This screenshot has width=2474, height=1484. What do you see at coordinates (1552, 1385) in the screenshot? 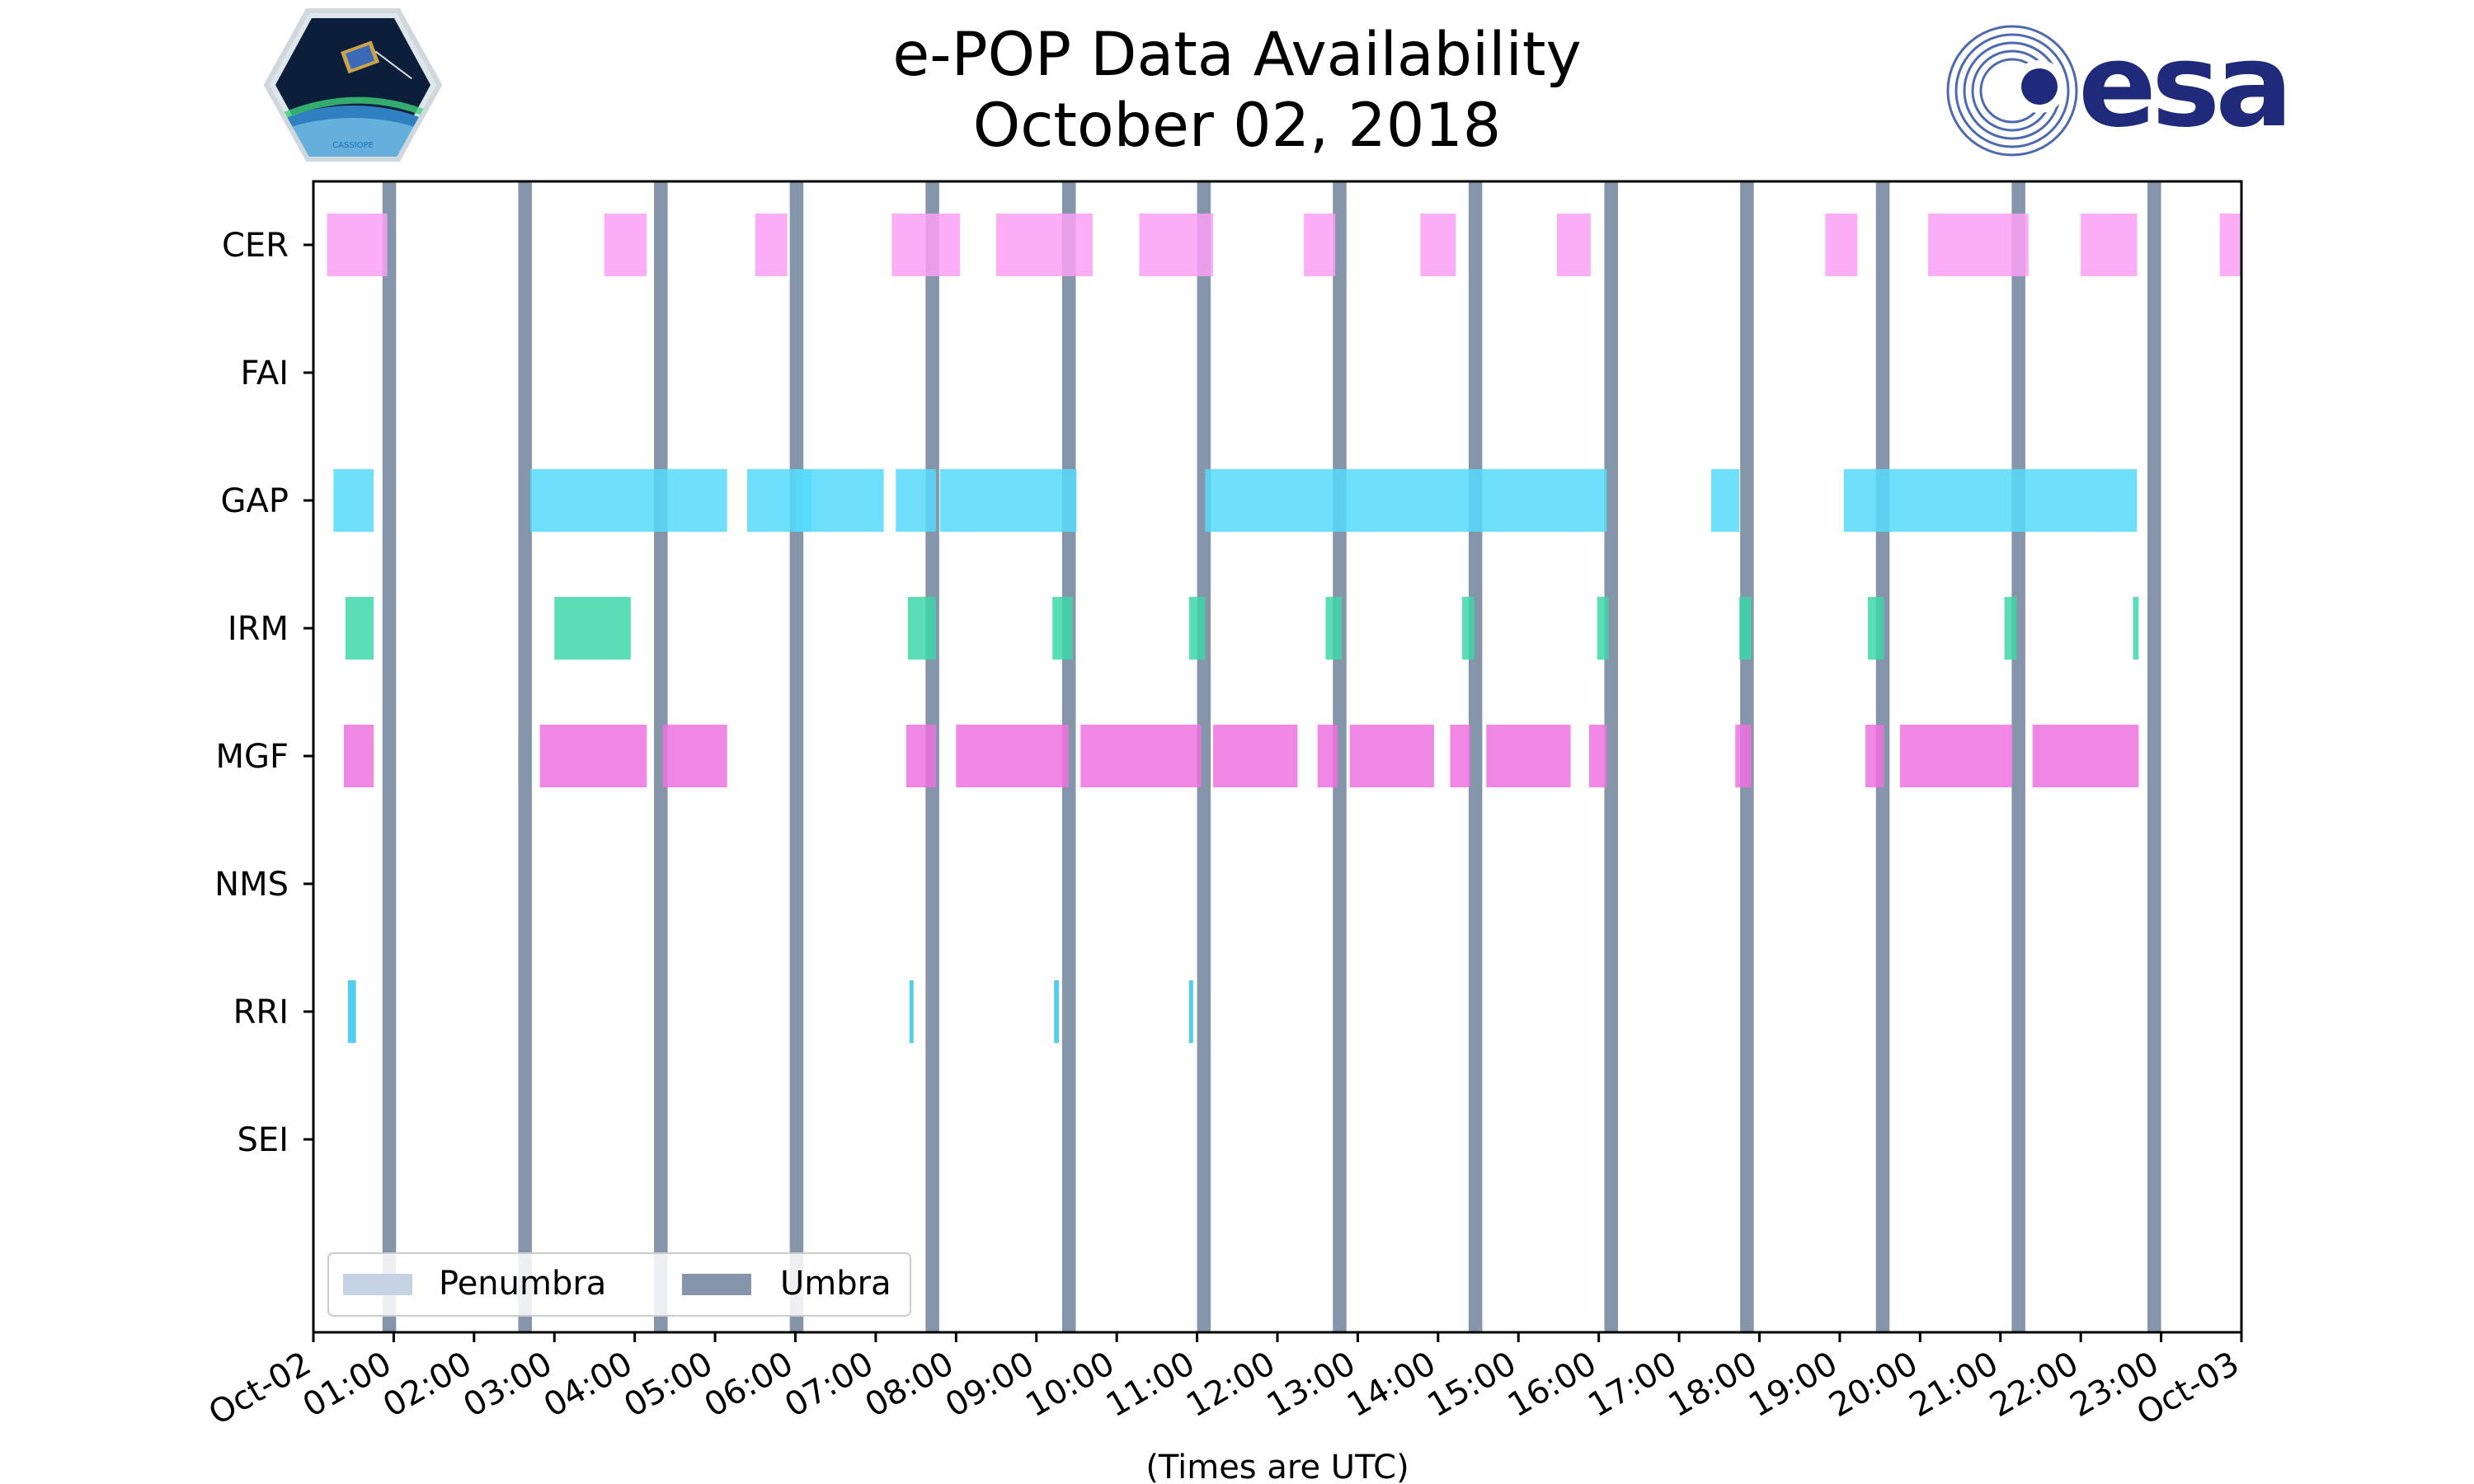
I see `x-tick-label-16: 16:00` at bounding box center [1552, 1385].